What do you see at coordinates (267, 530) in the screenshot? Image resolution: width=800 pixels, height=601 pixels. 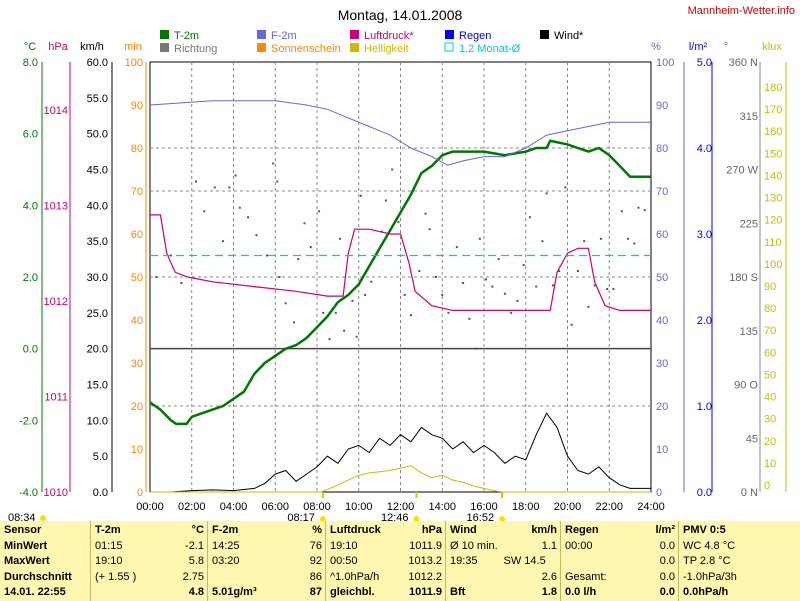 I see `table-cell: F-2m%` at bounding box center [267, 530].